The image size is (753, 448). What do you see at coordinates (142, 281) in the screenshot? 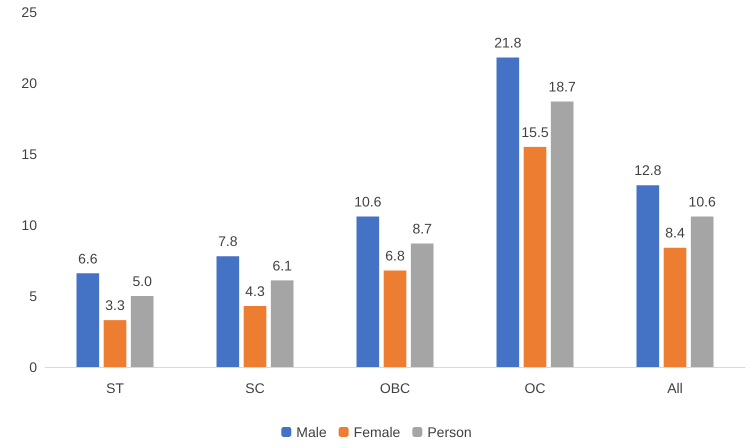
I see `data-label: 5.0` at bounding box center [142, 281].